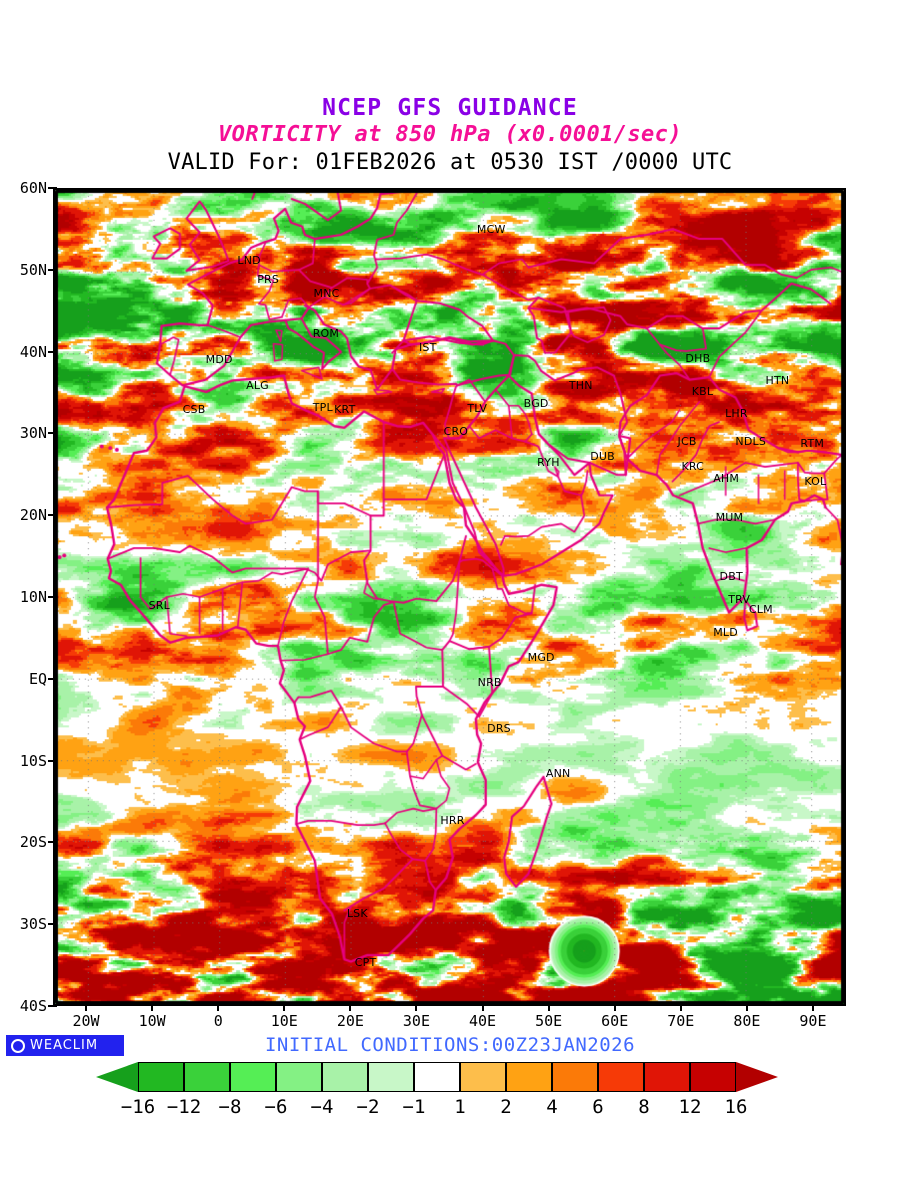 The height and width of the screenshot is (1200, 900). I want to click on colorbar-under-arrow, so click(117, 1077).